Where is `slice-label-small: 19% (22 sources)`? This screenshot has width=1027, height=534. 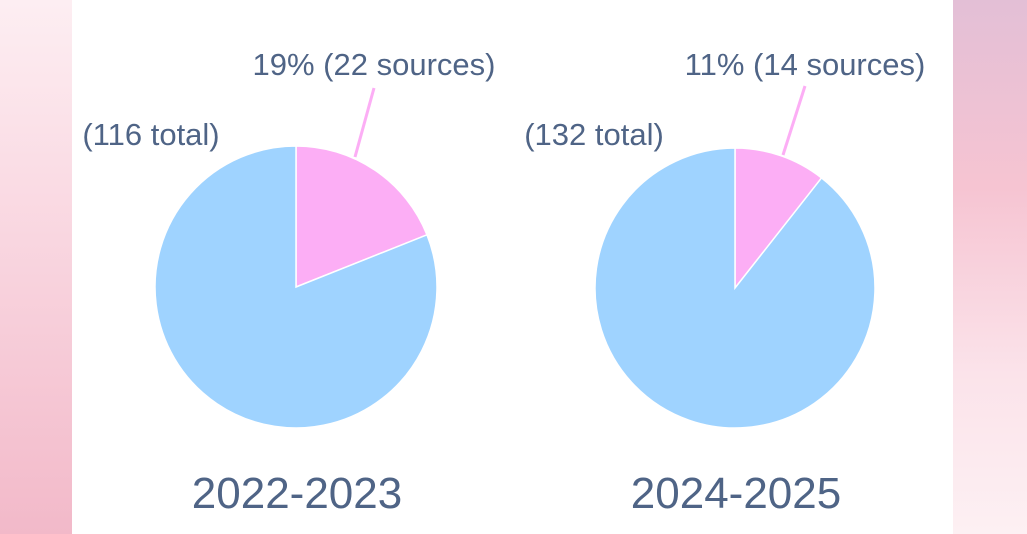
slice-label-small: 19% (22 sources) is located at coordinates (374, 64).